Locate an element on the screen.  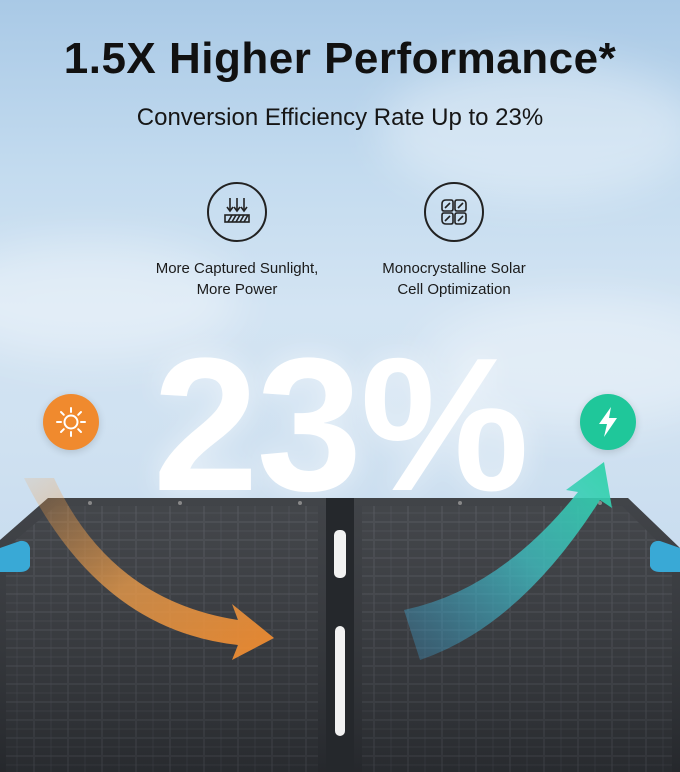
power-badge is located at coordinates (608, 422).